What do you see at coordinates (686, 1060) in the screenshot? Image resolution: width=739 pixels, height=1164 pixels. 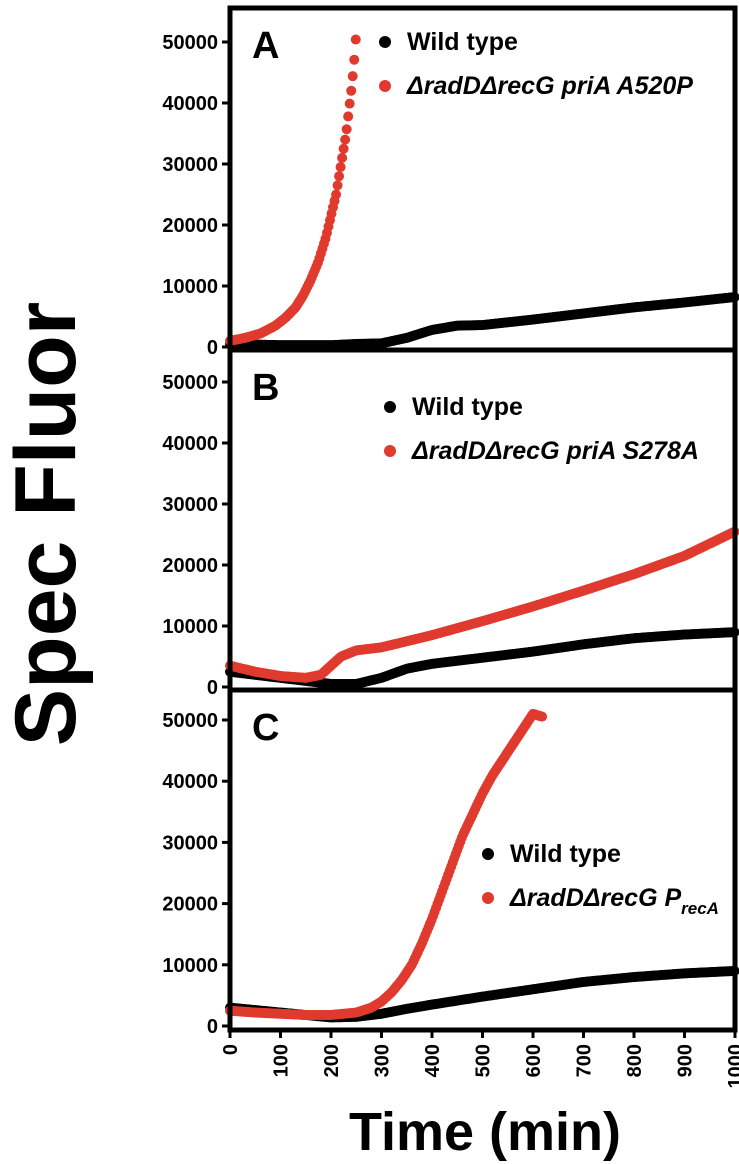 I see `x-tick-label: 900` at bounding box center [686, 1060].